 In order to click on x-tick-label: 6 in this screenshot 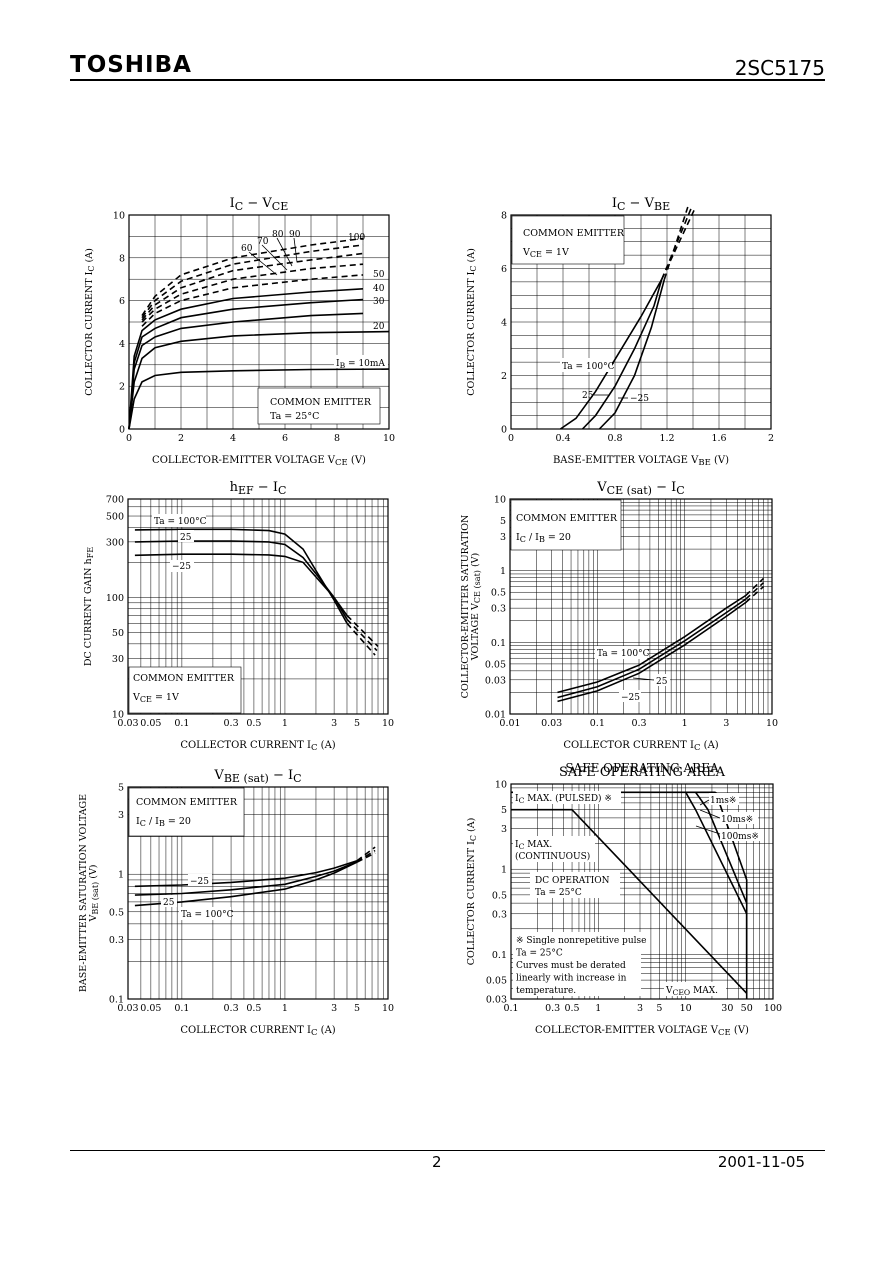, I will do `click(285, 438)`.